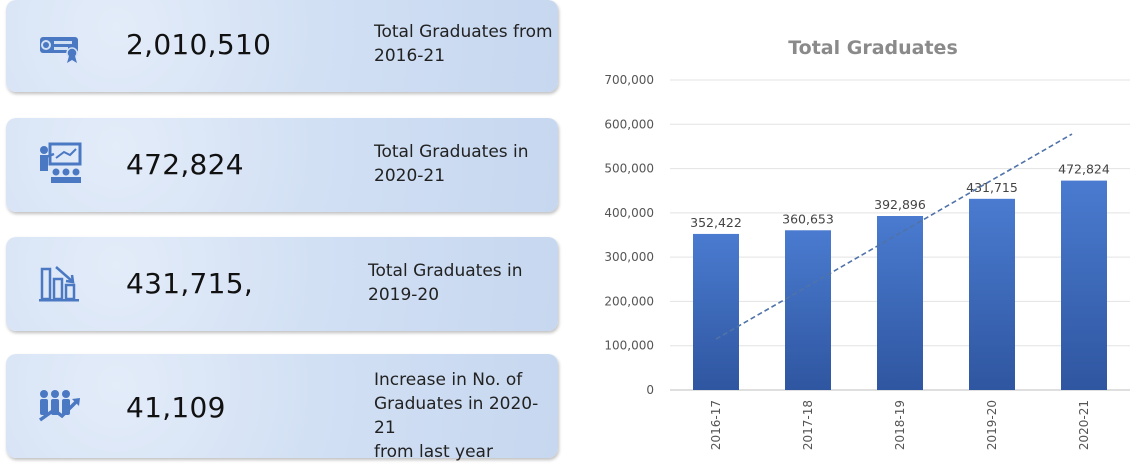 The image size is (1137, 464). Describe the element at coordinates (463, 32) in the screenshot. I see `stat-label-line: Total Graduates from` at that location.